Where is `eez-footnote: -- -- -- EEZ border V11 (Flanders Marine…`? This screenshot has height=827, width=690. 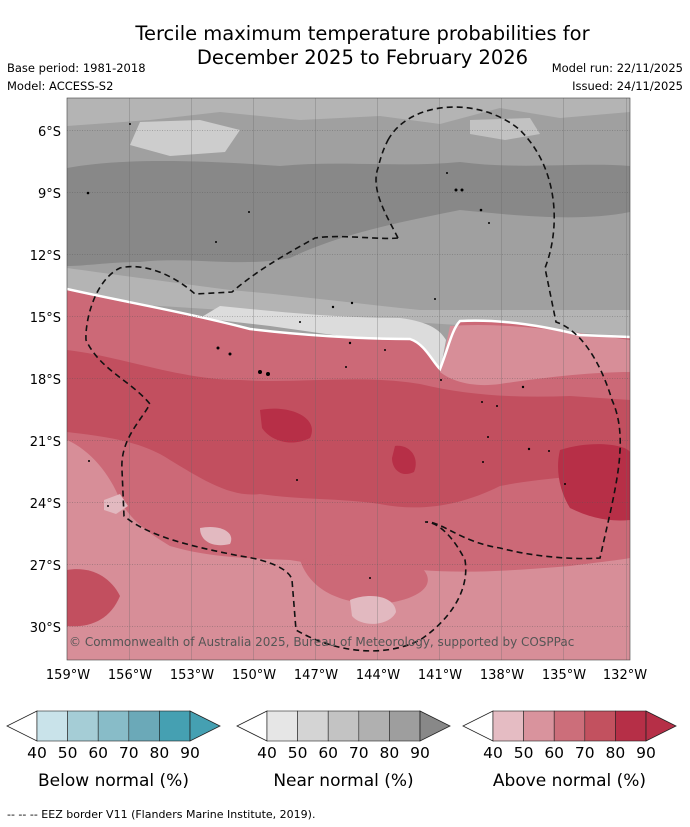
eez-footnote: -- -- -- EEZ border V11 (Flanders Marine… is located at coordinates (161, 814).